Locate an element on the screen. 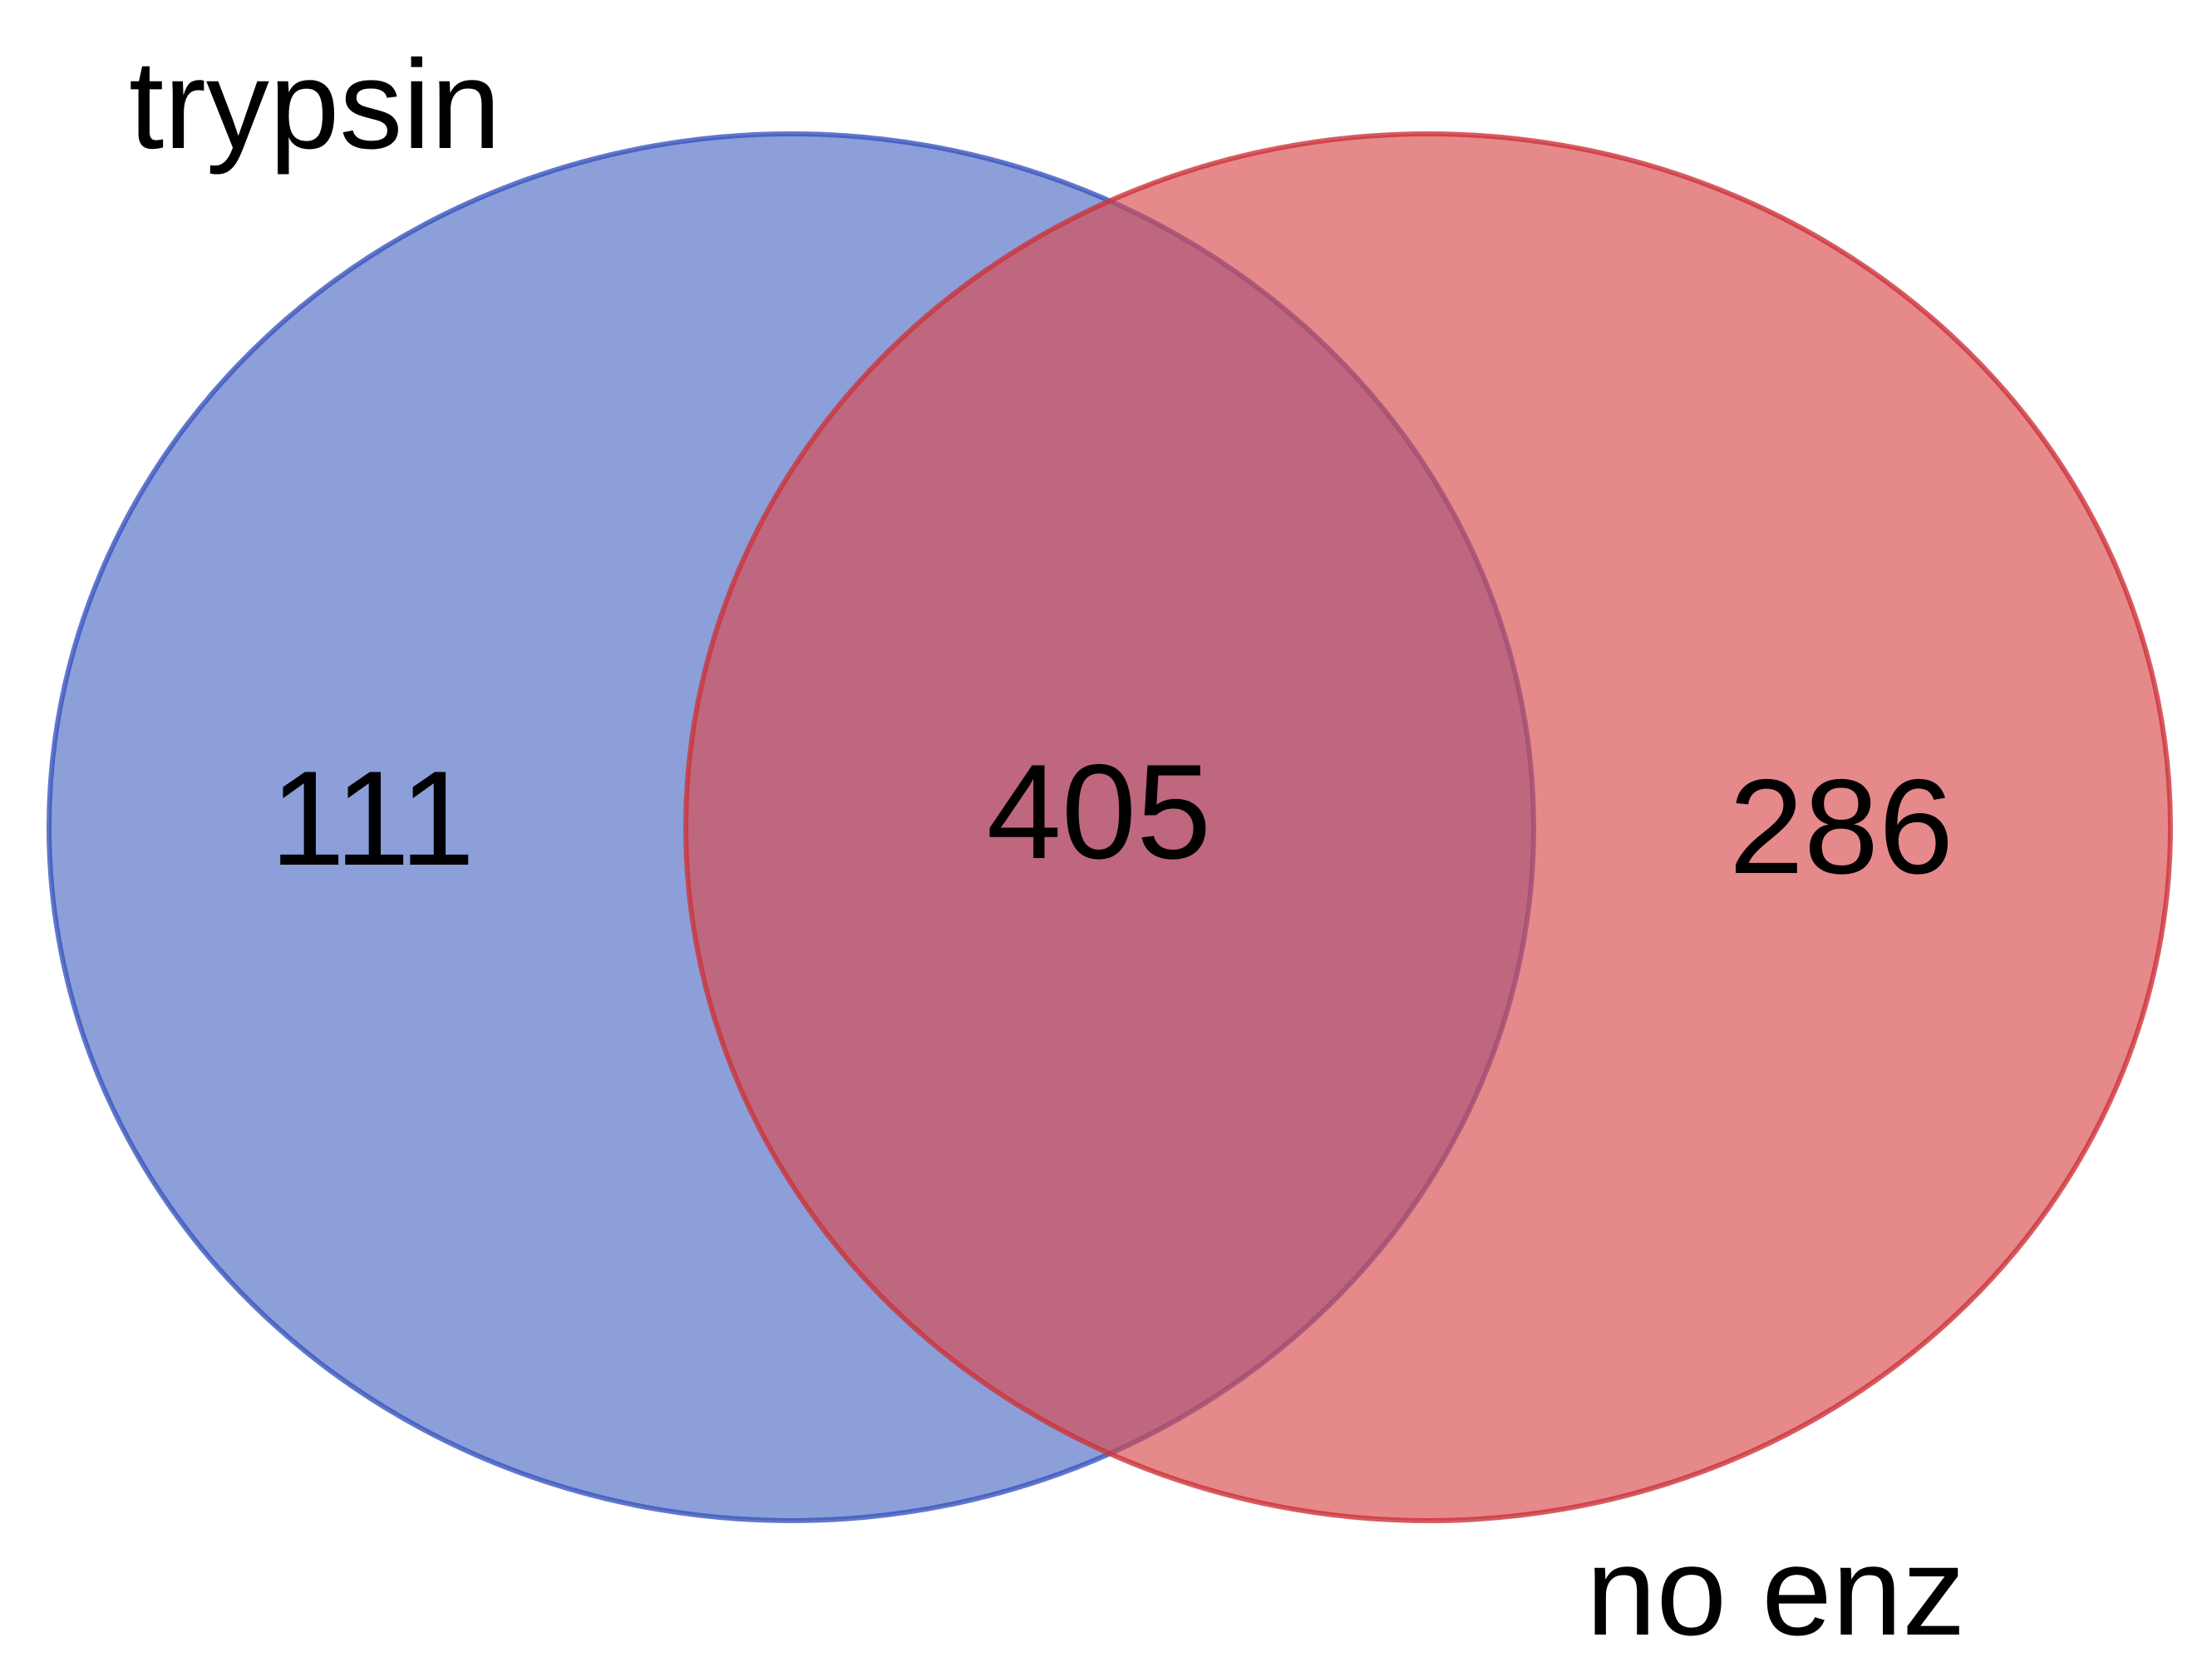 The width and height of the screenshot is (2212, 1667). count-trypsin-only: 111 is located at coordinates (372, 818).